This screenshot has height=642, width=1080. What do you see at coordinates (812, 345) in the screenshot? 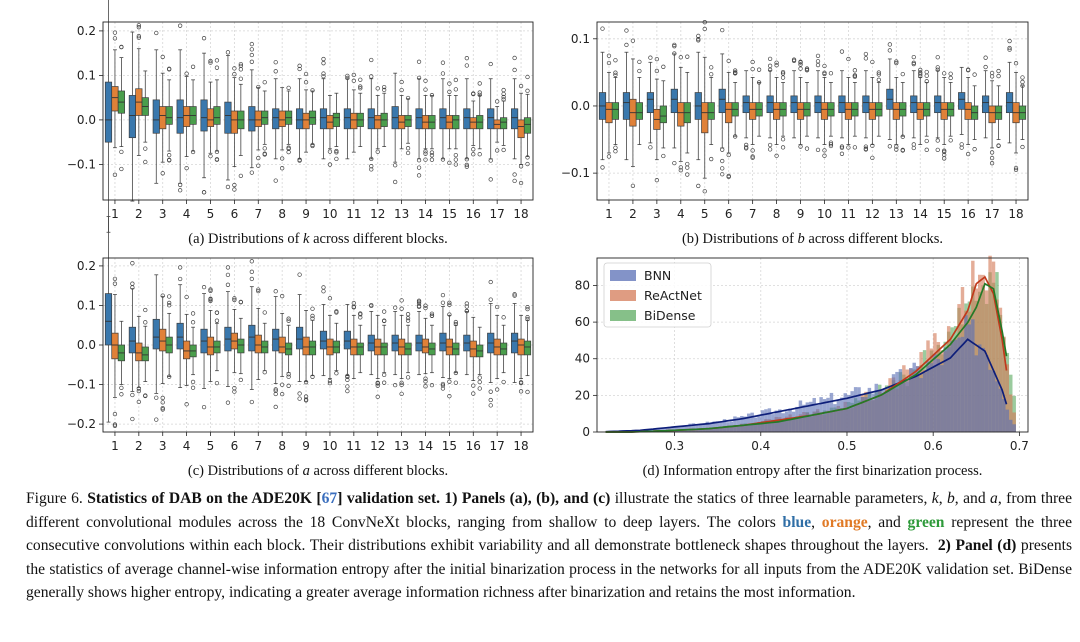
I see `plot-frame` at bounding box center [812, 345].